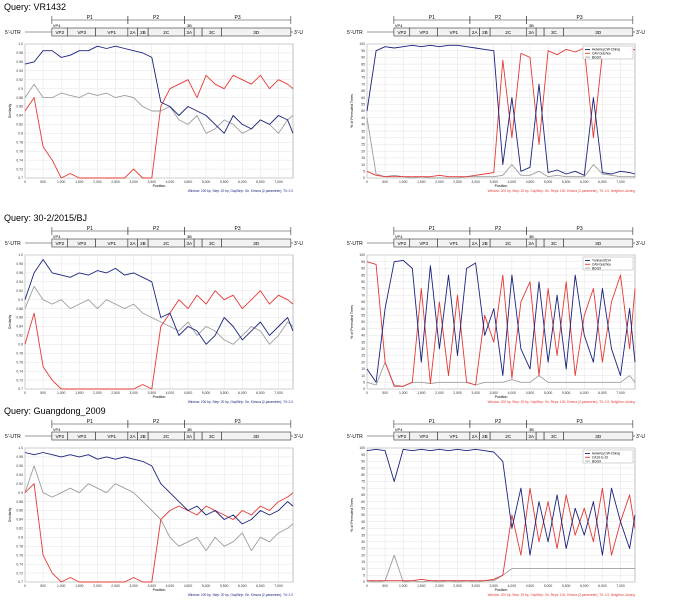 The height and width of the screenshot is (609, 685). What do you see at coordinates (159, 315) in the screenshot?
I see `series-line-gray` at bounding box center [159, 315].